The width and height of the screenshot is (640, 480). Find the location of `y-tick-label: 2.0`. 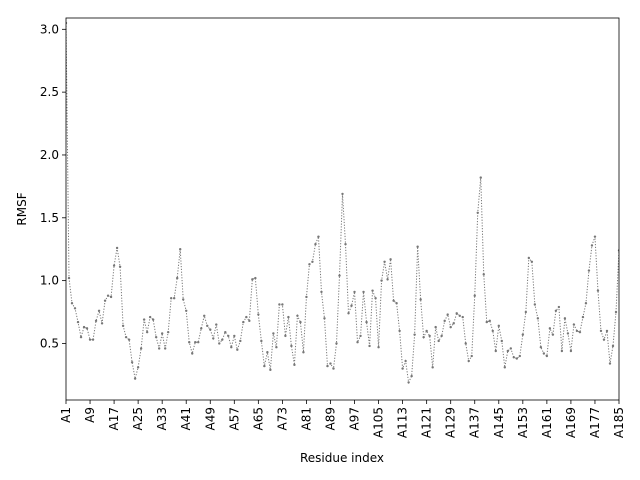

y-tick-label: 2.0 is located at coordinates (49, 155).